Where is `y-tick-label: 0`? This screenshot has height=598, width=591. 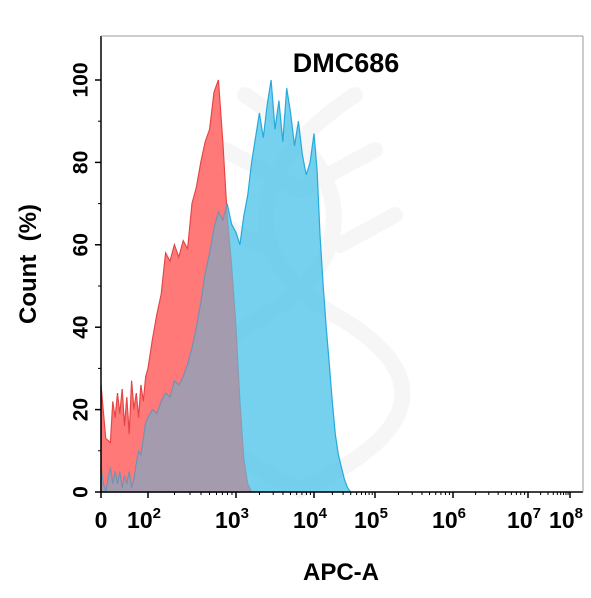
y-tick-label: 0 is located at coordinates (80, 492).